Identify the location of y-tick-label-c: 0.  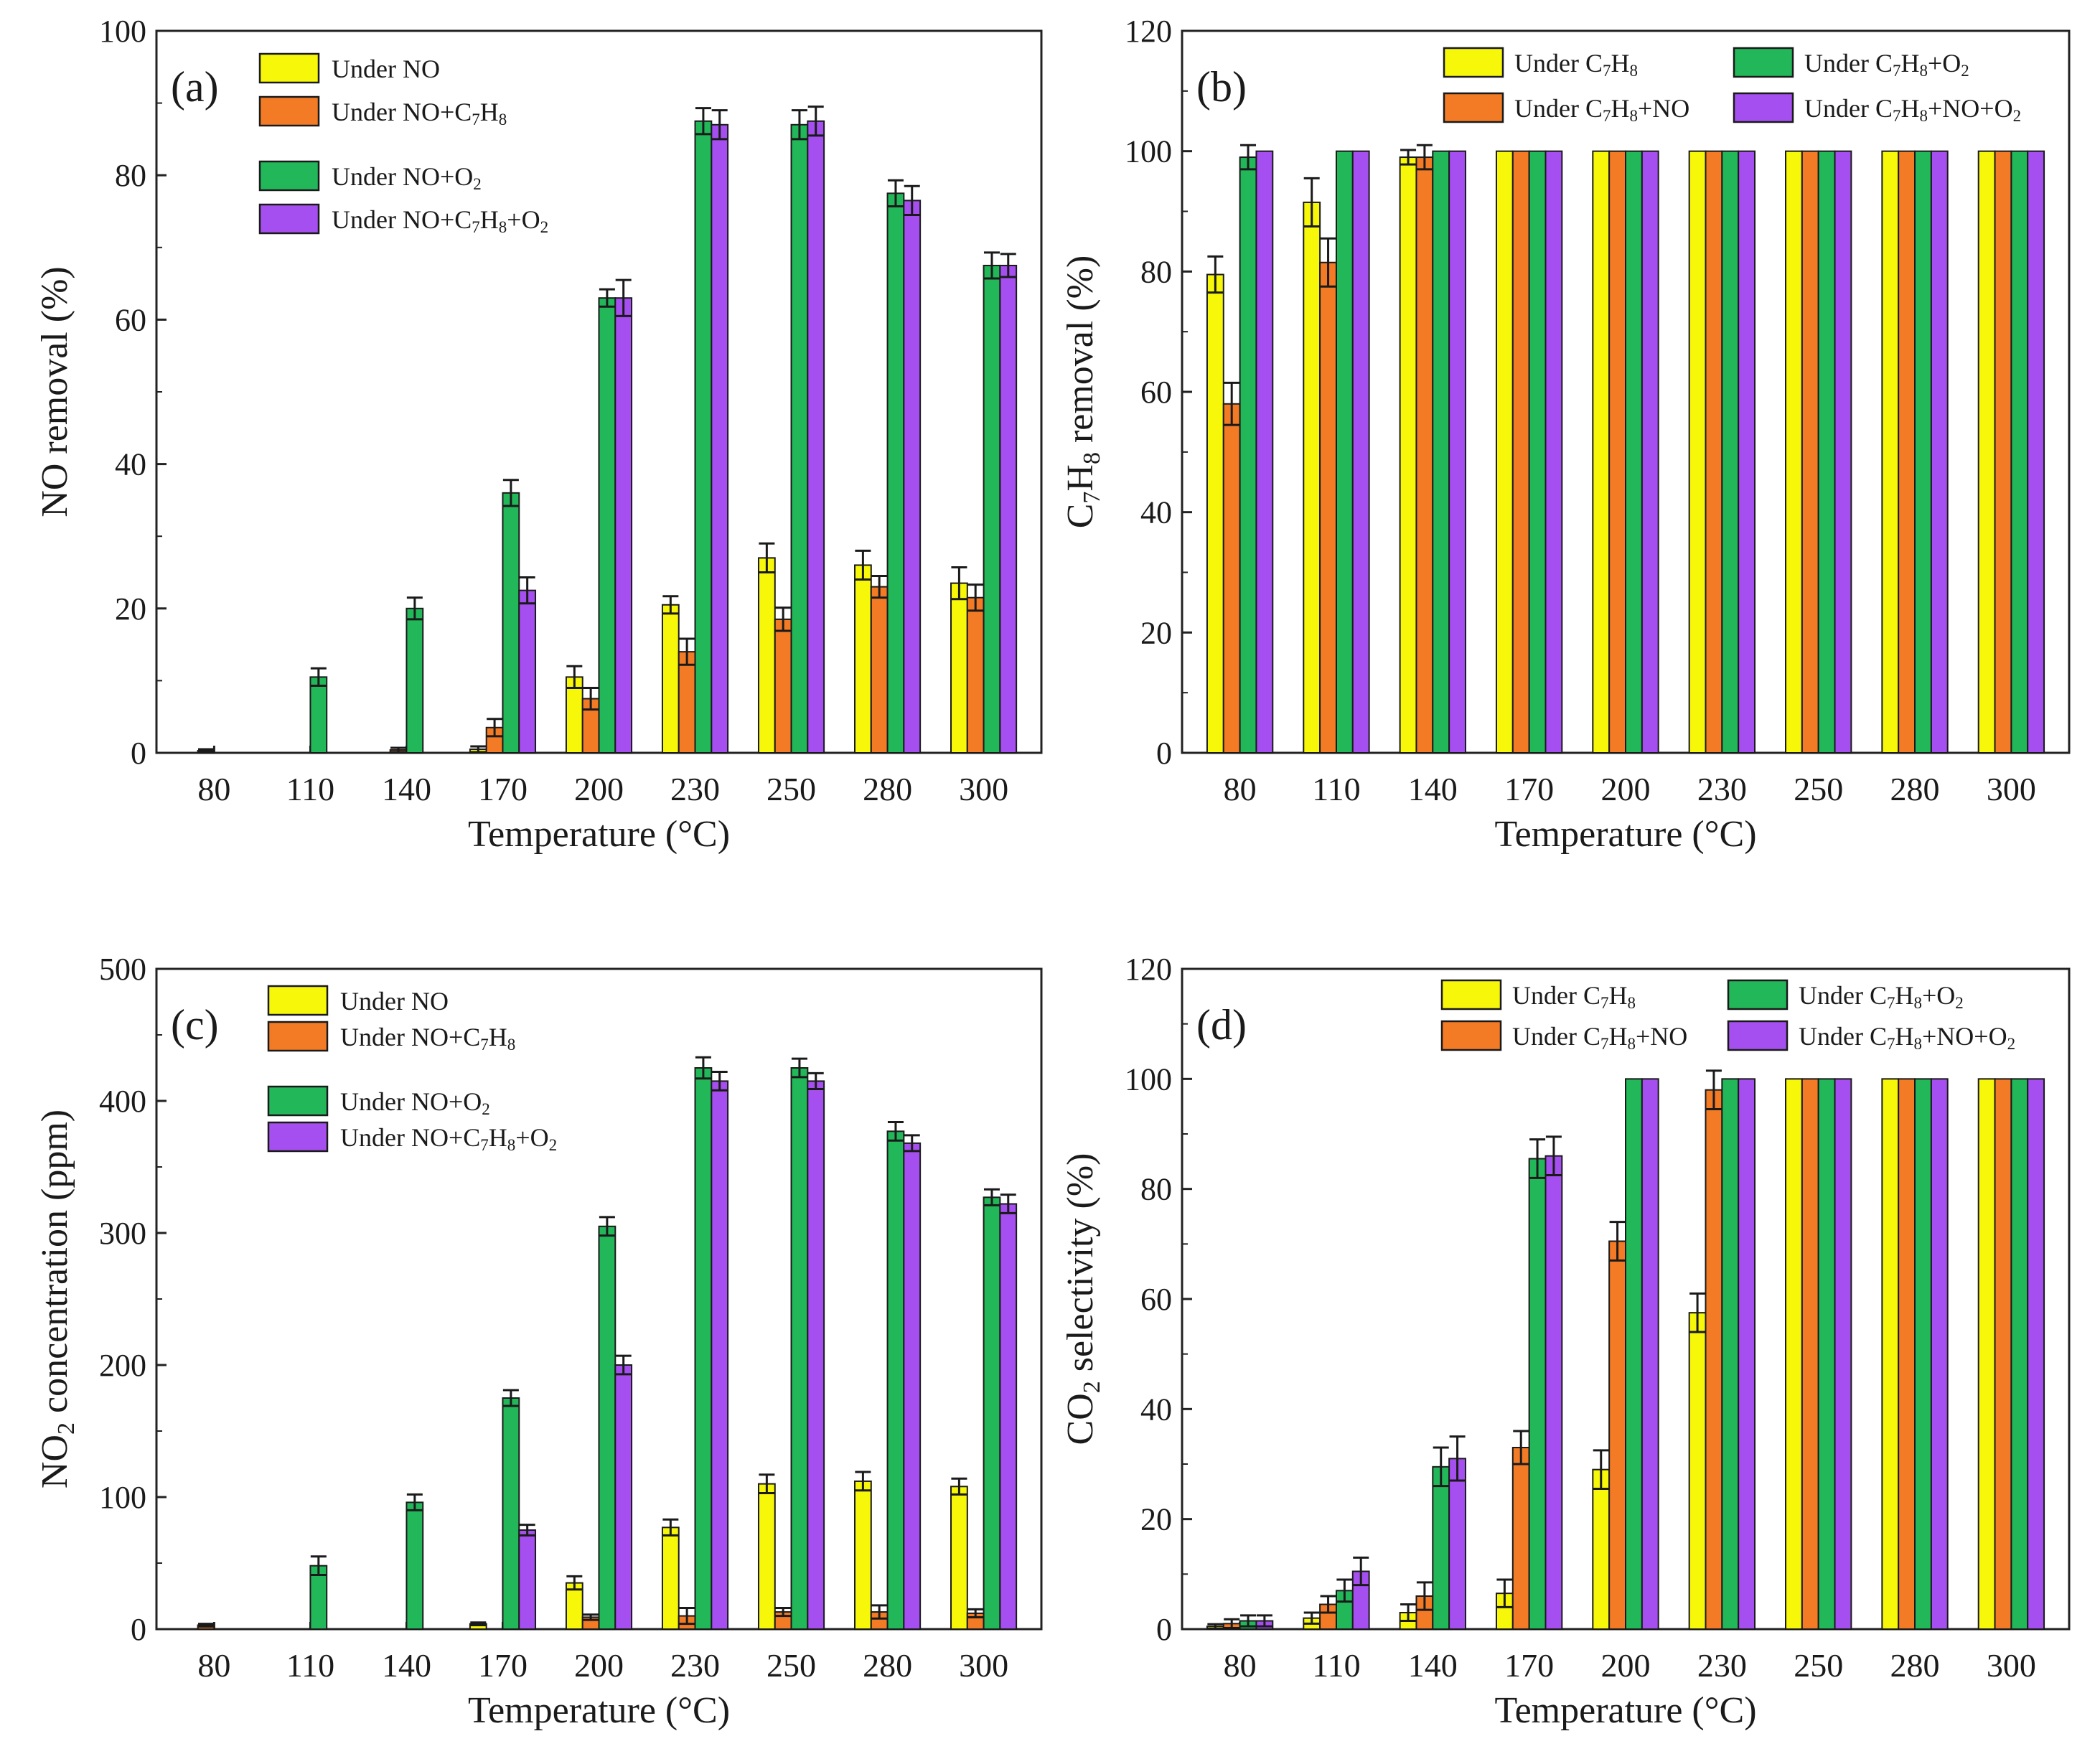
(138, 1629).